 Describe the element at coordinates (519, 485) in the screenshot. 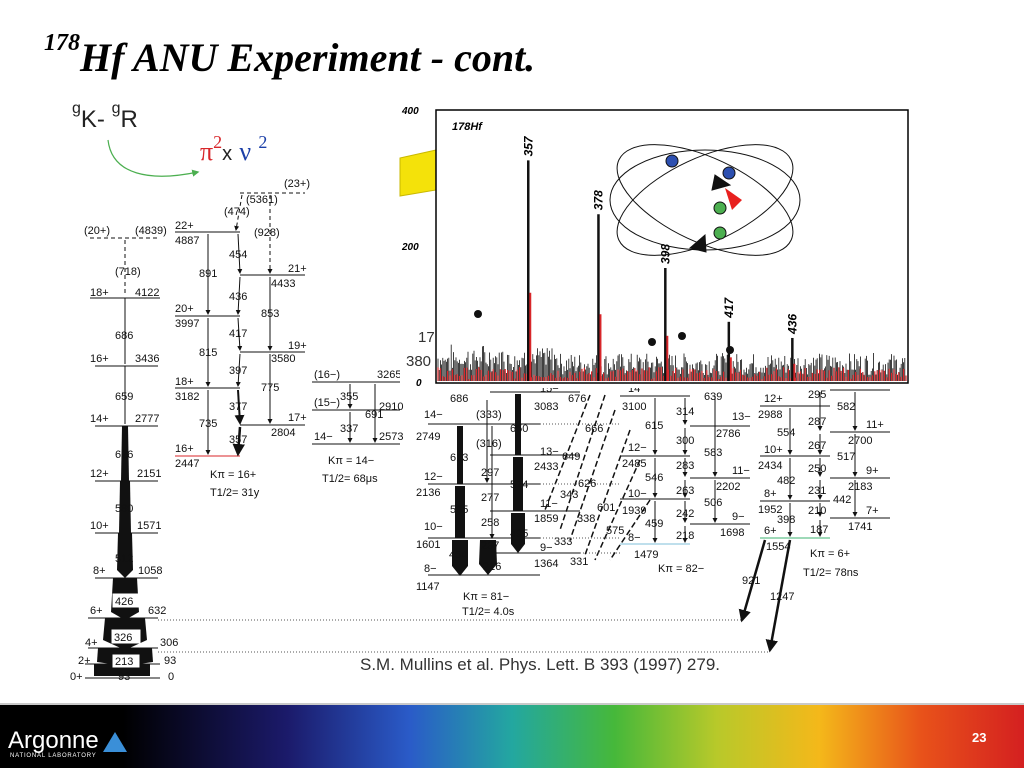

I see `b81-gamma-574: 574` at that location.